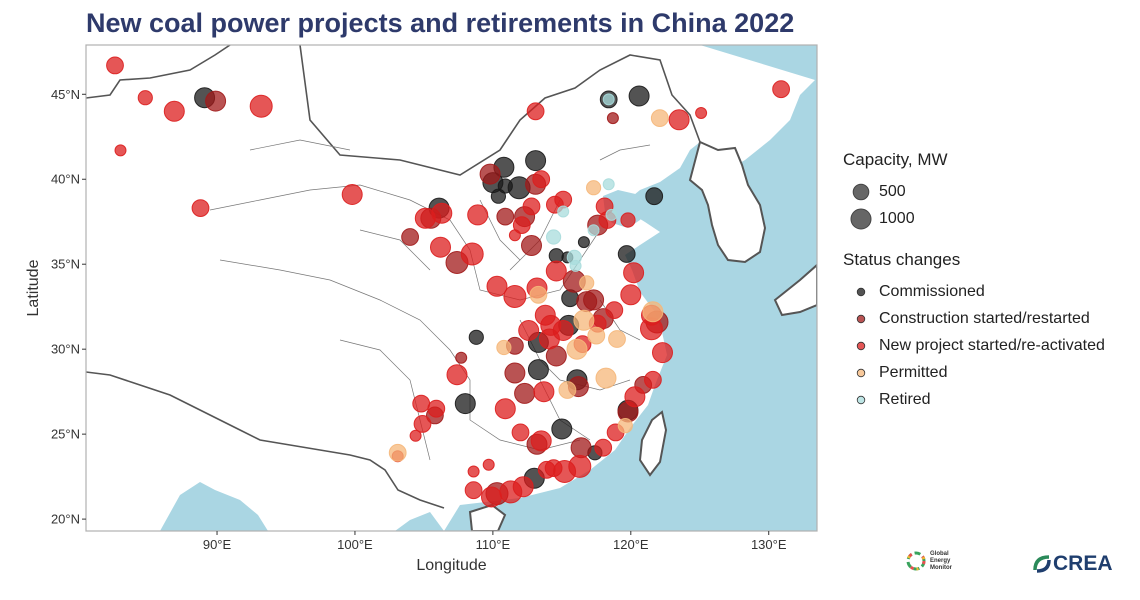  I want to click on capacity-legend-title: Capacity, MW, so click(895, 159).